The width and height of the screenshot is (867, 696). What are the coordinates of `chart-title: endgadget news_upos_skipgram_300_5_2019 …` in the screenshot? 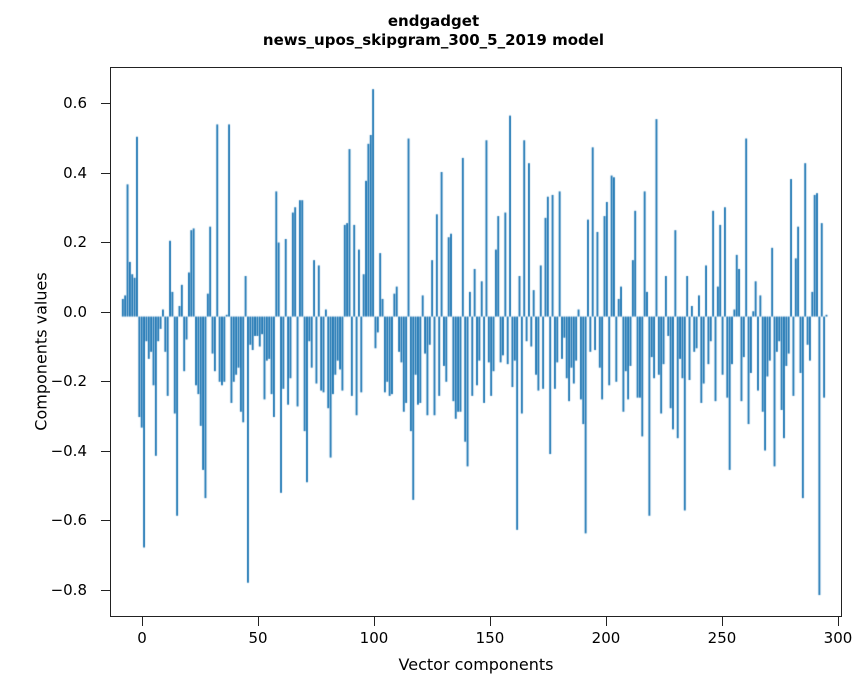 It's located at (433, 31).